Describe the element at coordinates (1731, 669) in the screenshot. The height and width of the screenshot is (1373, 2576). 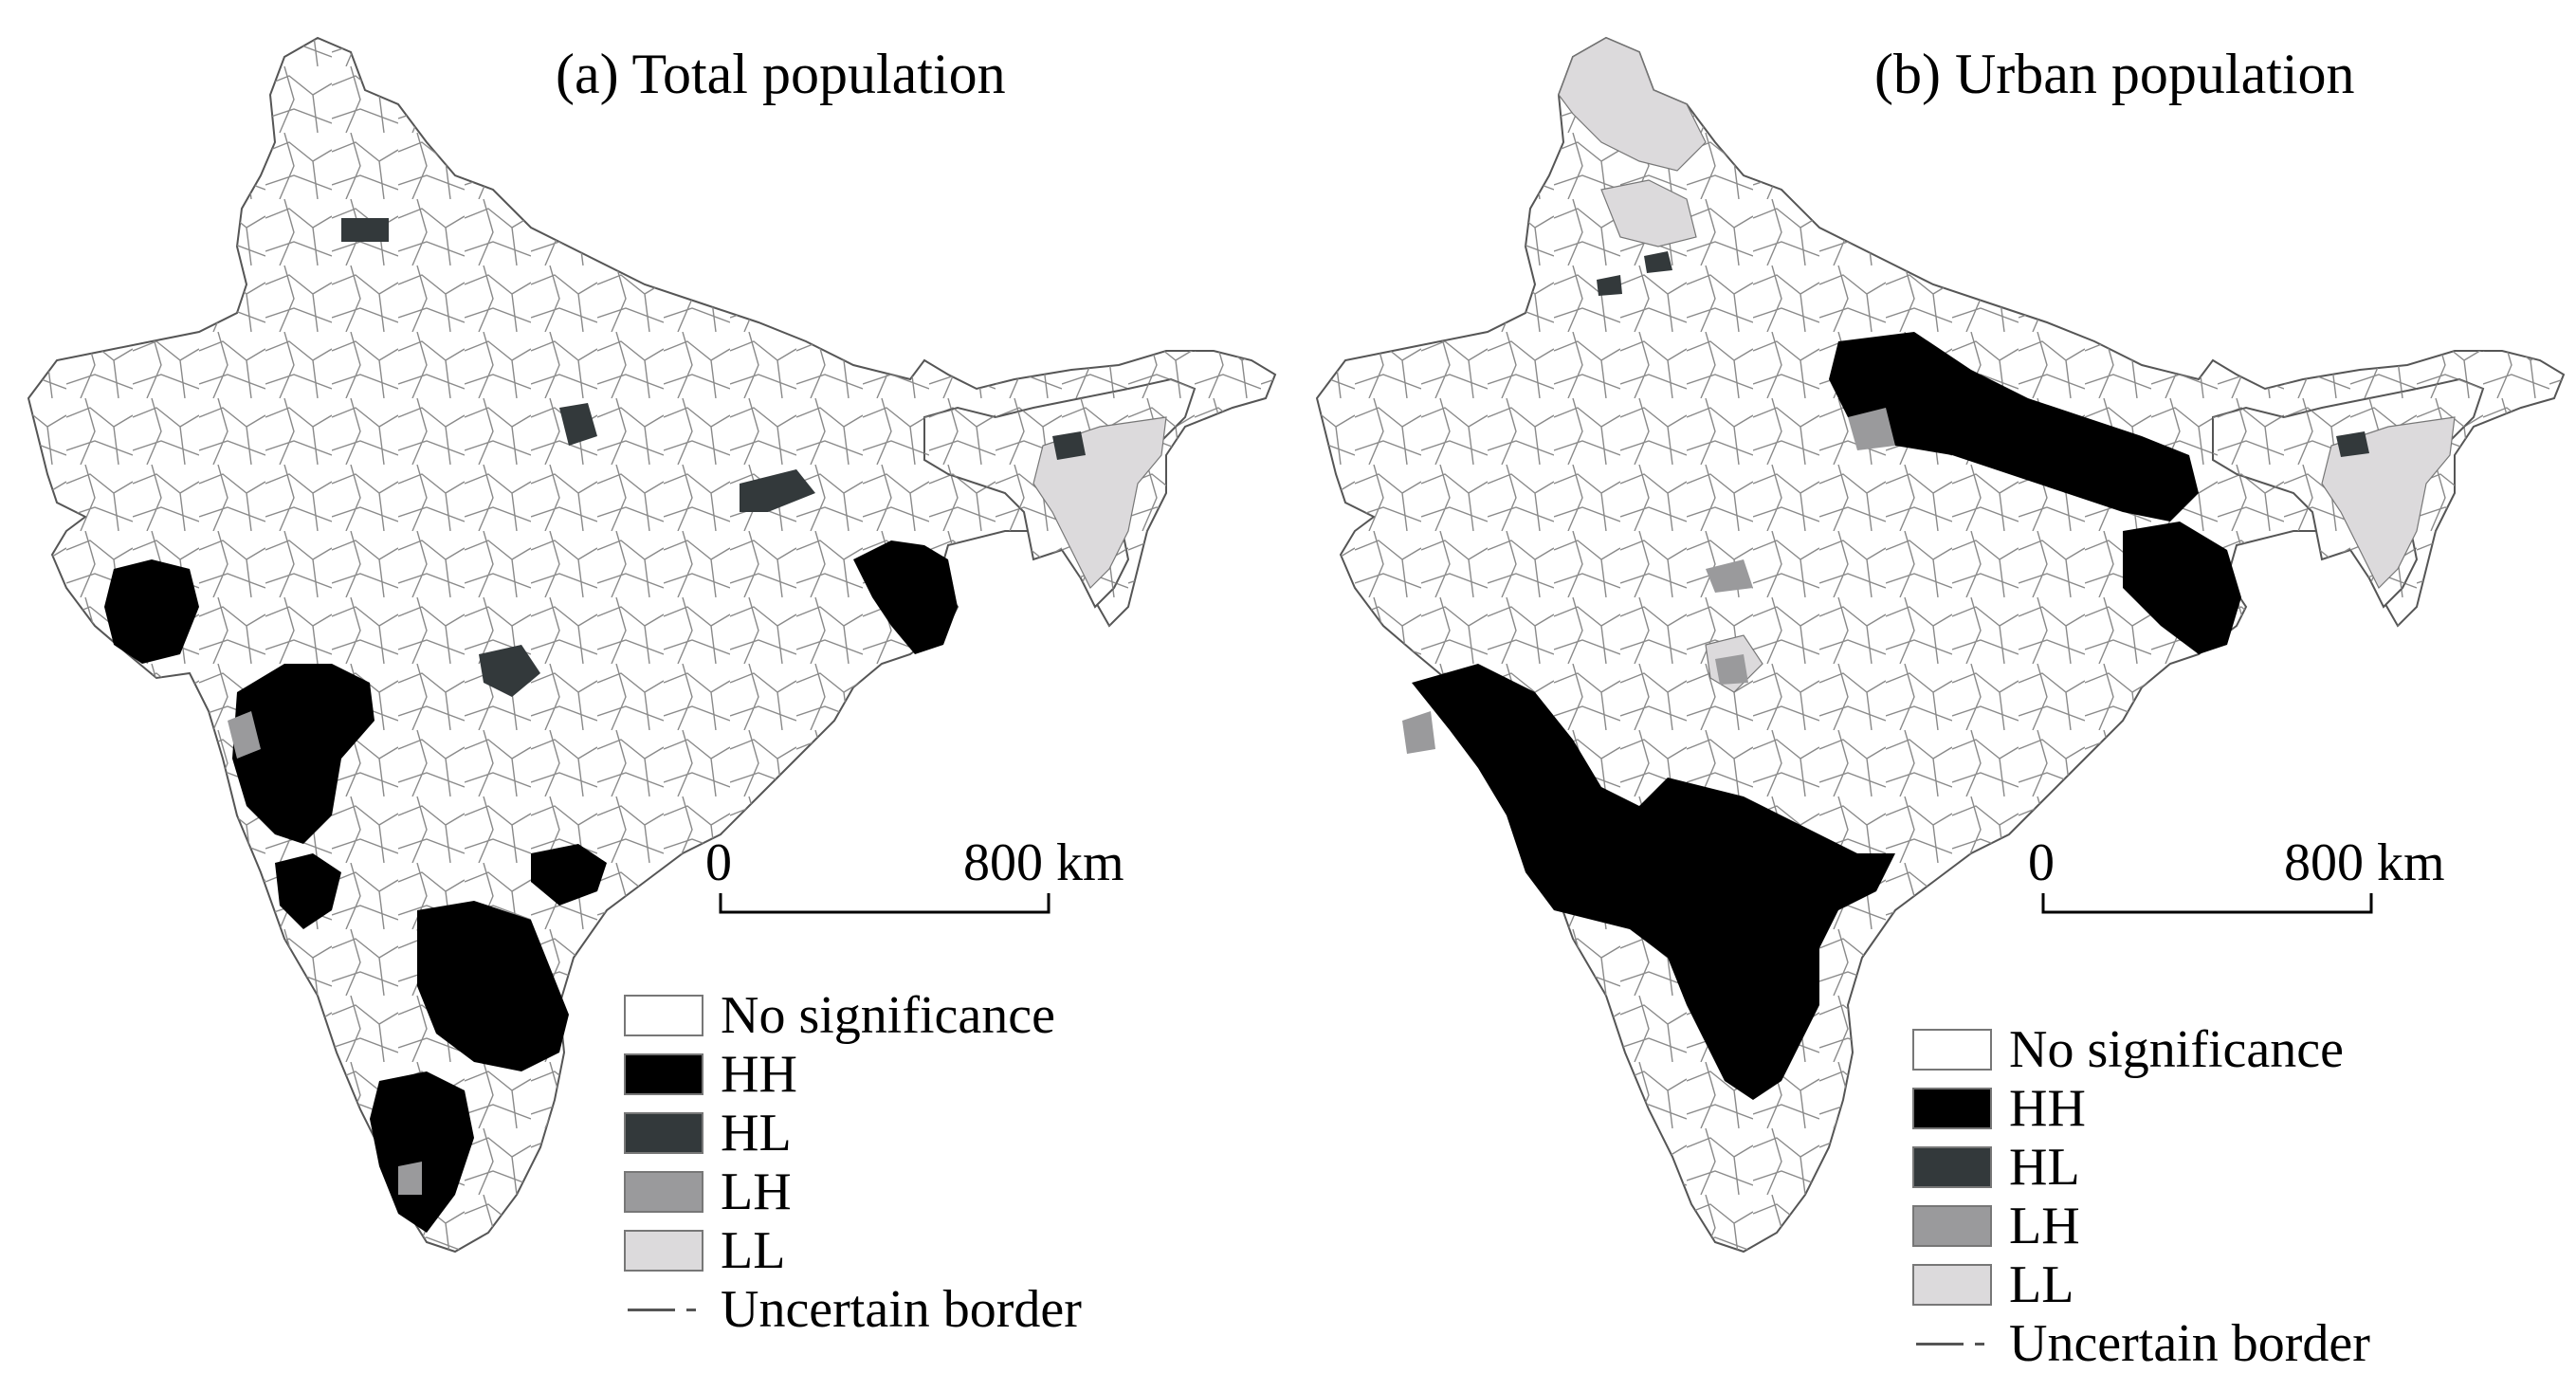
I see `cluster-lh-central` at that location.